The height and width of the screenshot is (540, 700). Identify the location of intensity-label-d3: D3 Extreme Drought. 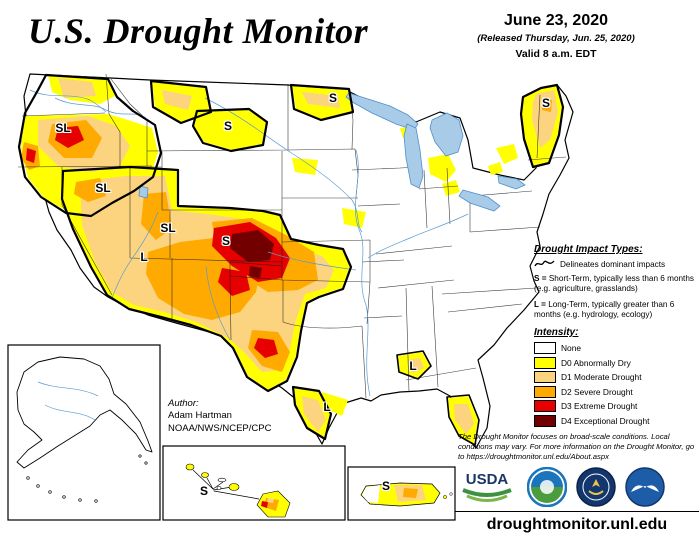
(599, 406).